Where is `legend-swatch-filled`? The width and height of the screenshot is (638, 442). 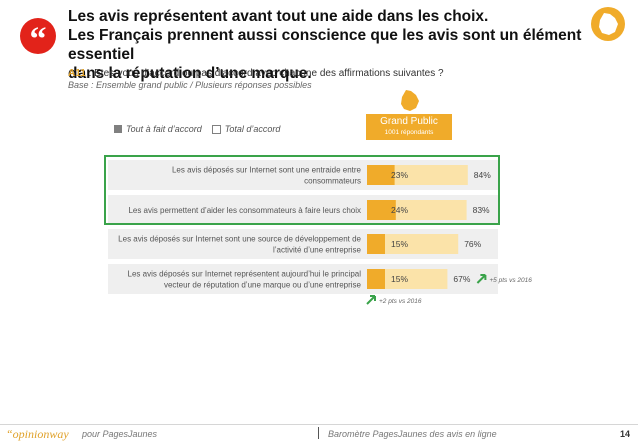 legend-swatch-filled is located at coordinates (118, 129).